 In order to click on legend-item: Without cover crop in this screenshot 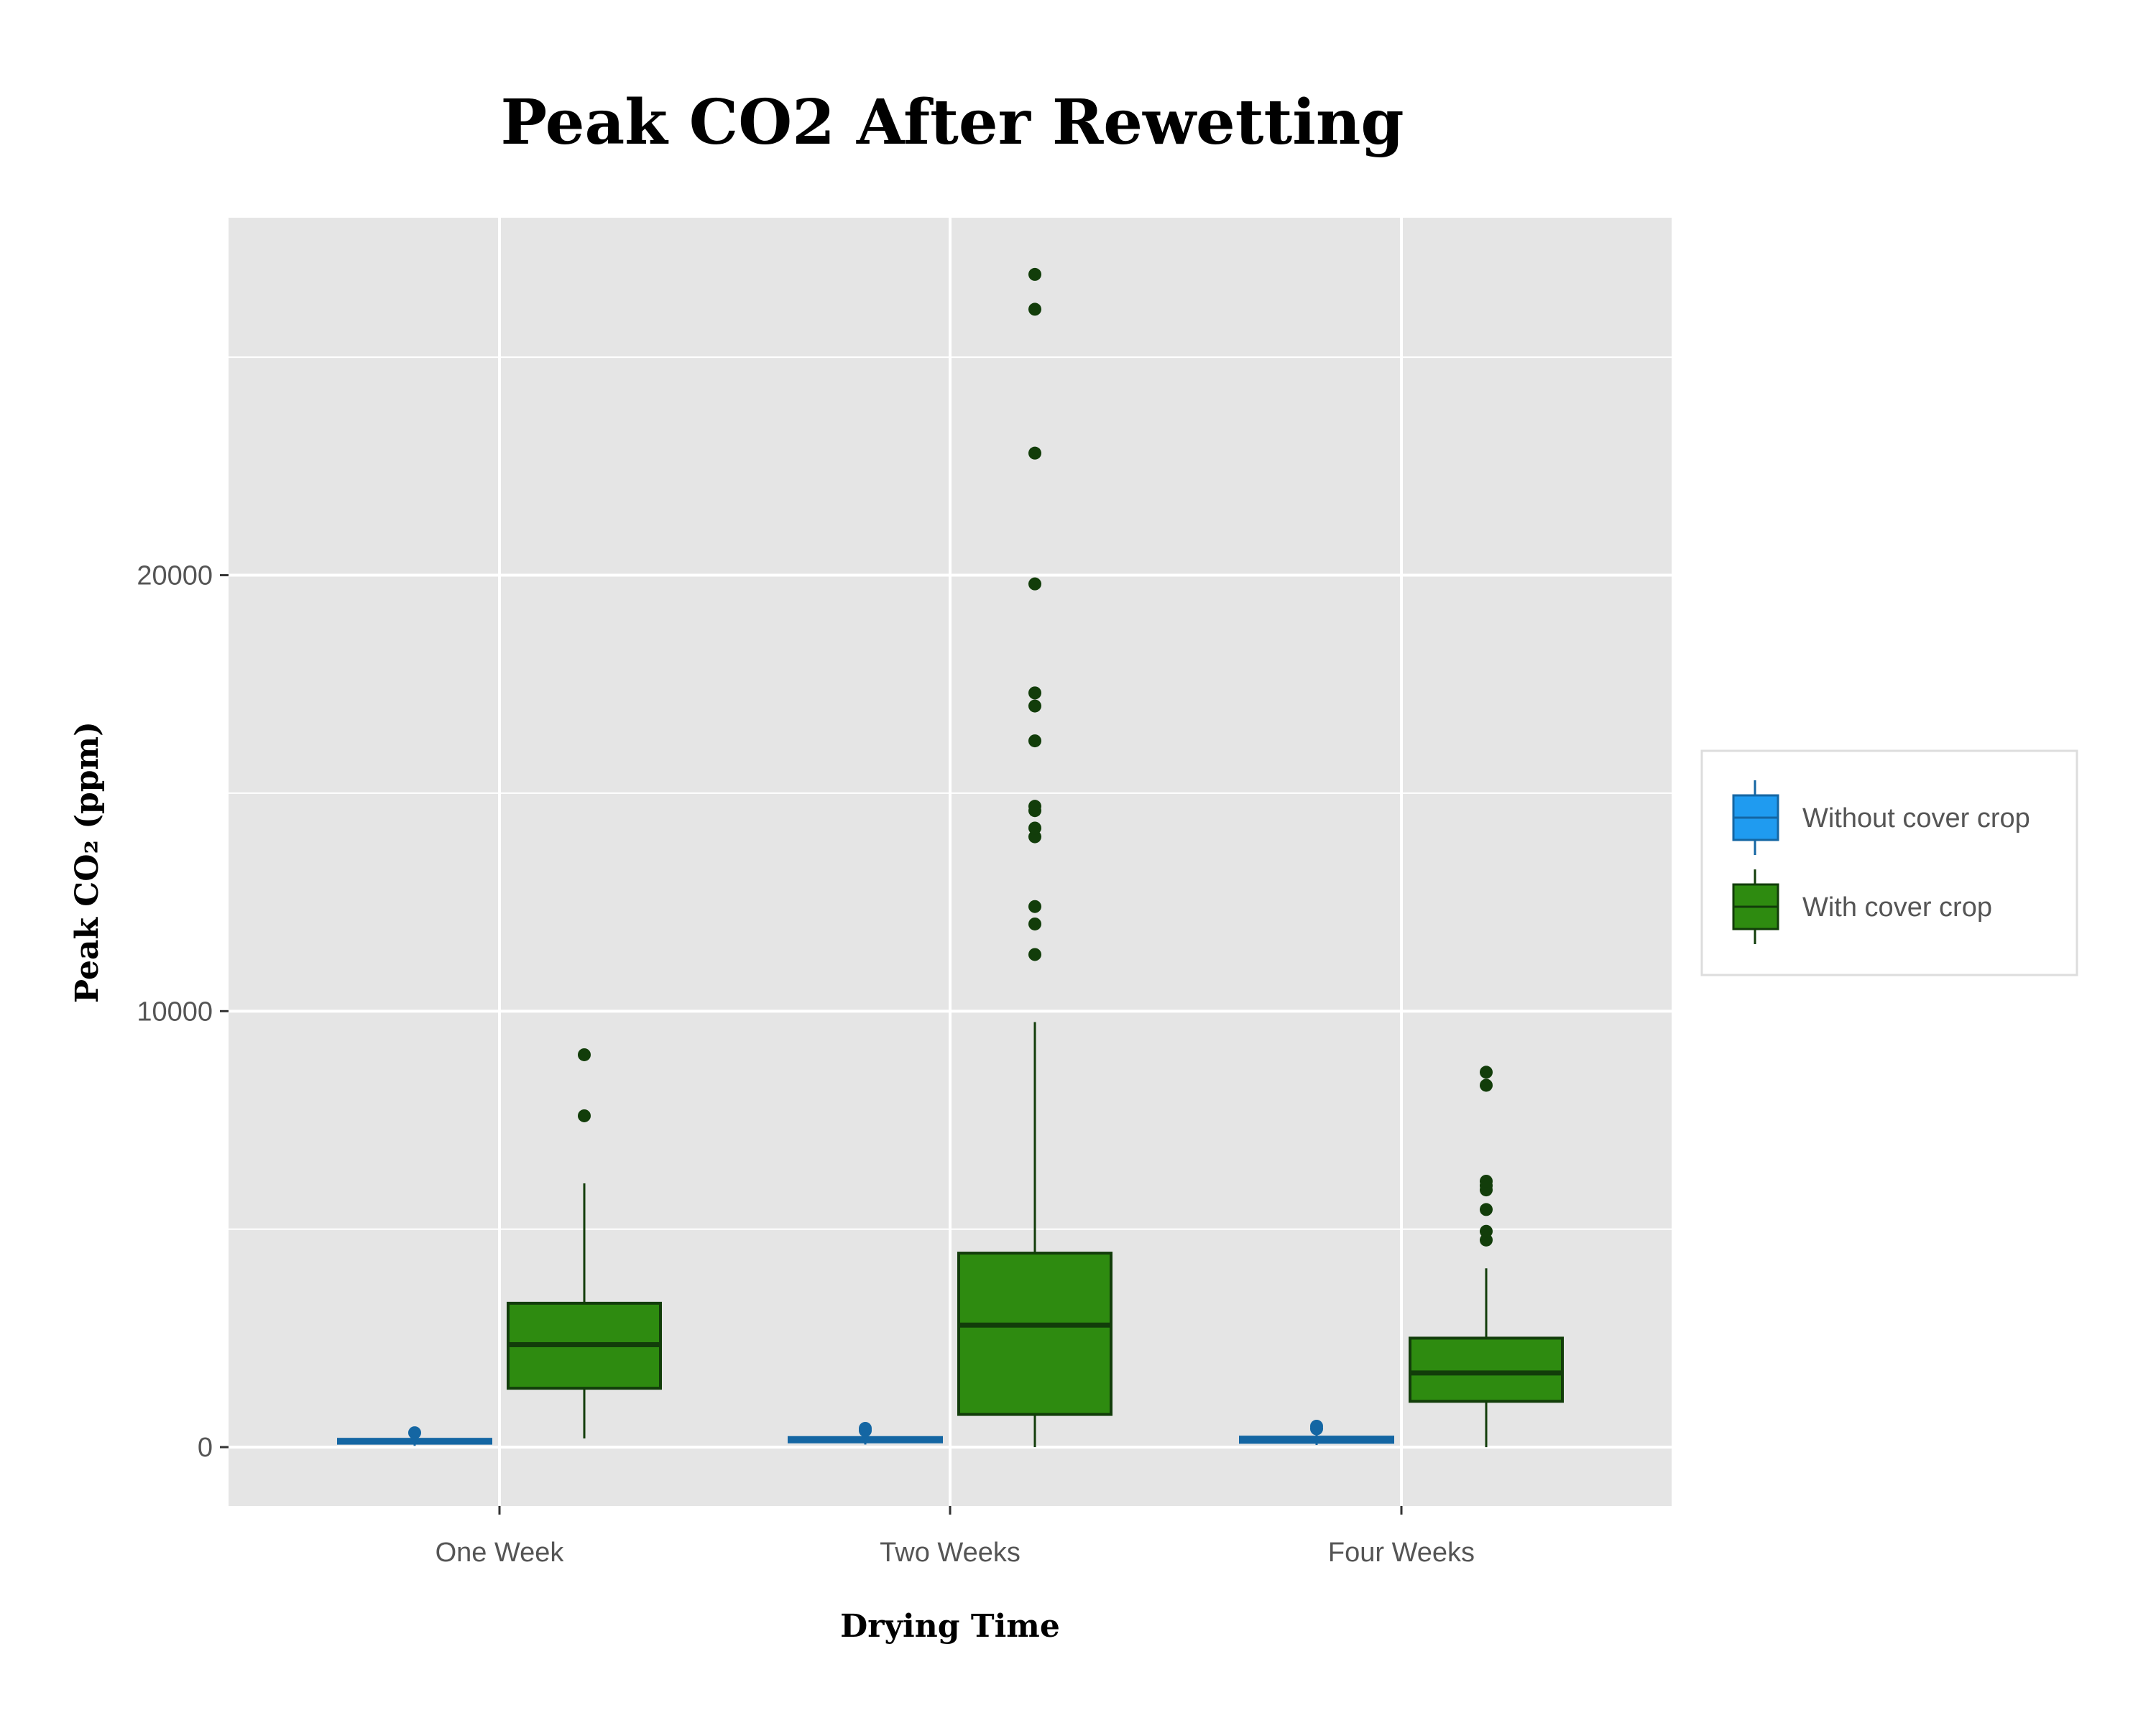, I will do `click(1881, 818)`.